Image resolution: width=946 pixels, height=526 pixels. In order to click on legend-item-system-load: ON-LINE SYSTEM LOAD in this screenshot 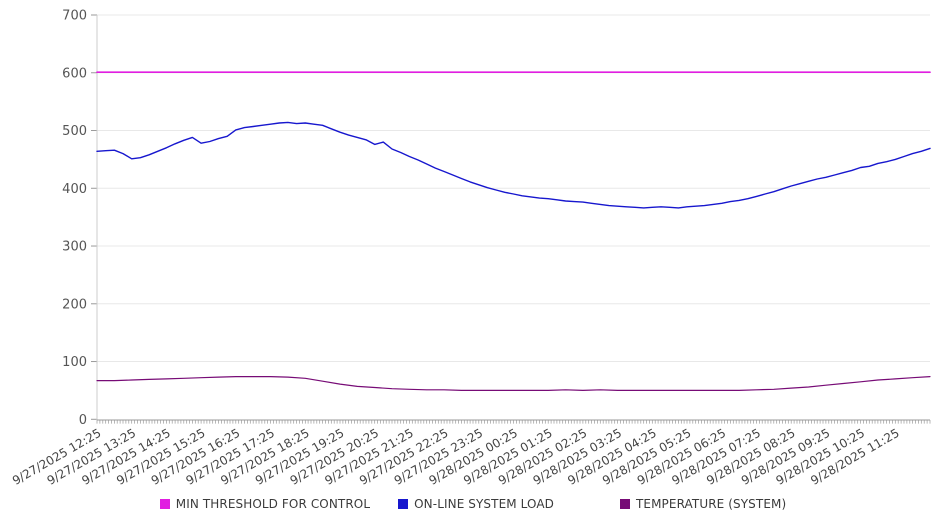, I will do `click(476, 504)`.